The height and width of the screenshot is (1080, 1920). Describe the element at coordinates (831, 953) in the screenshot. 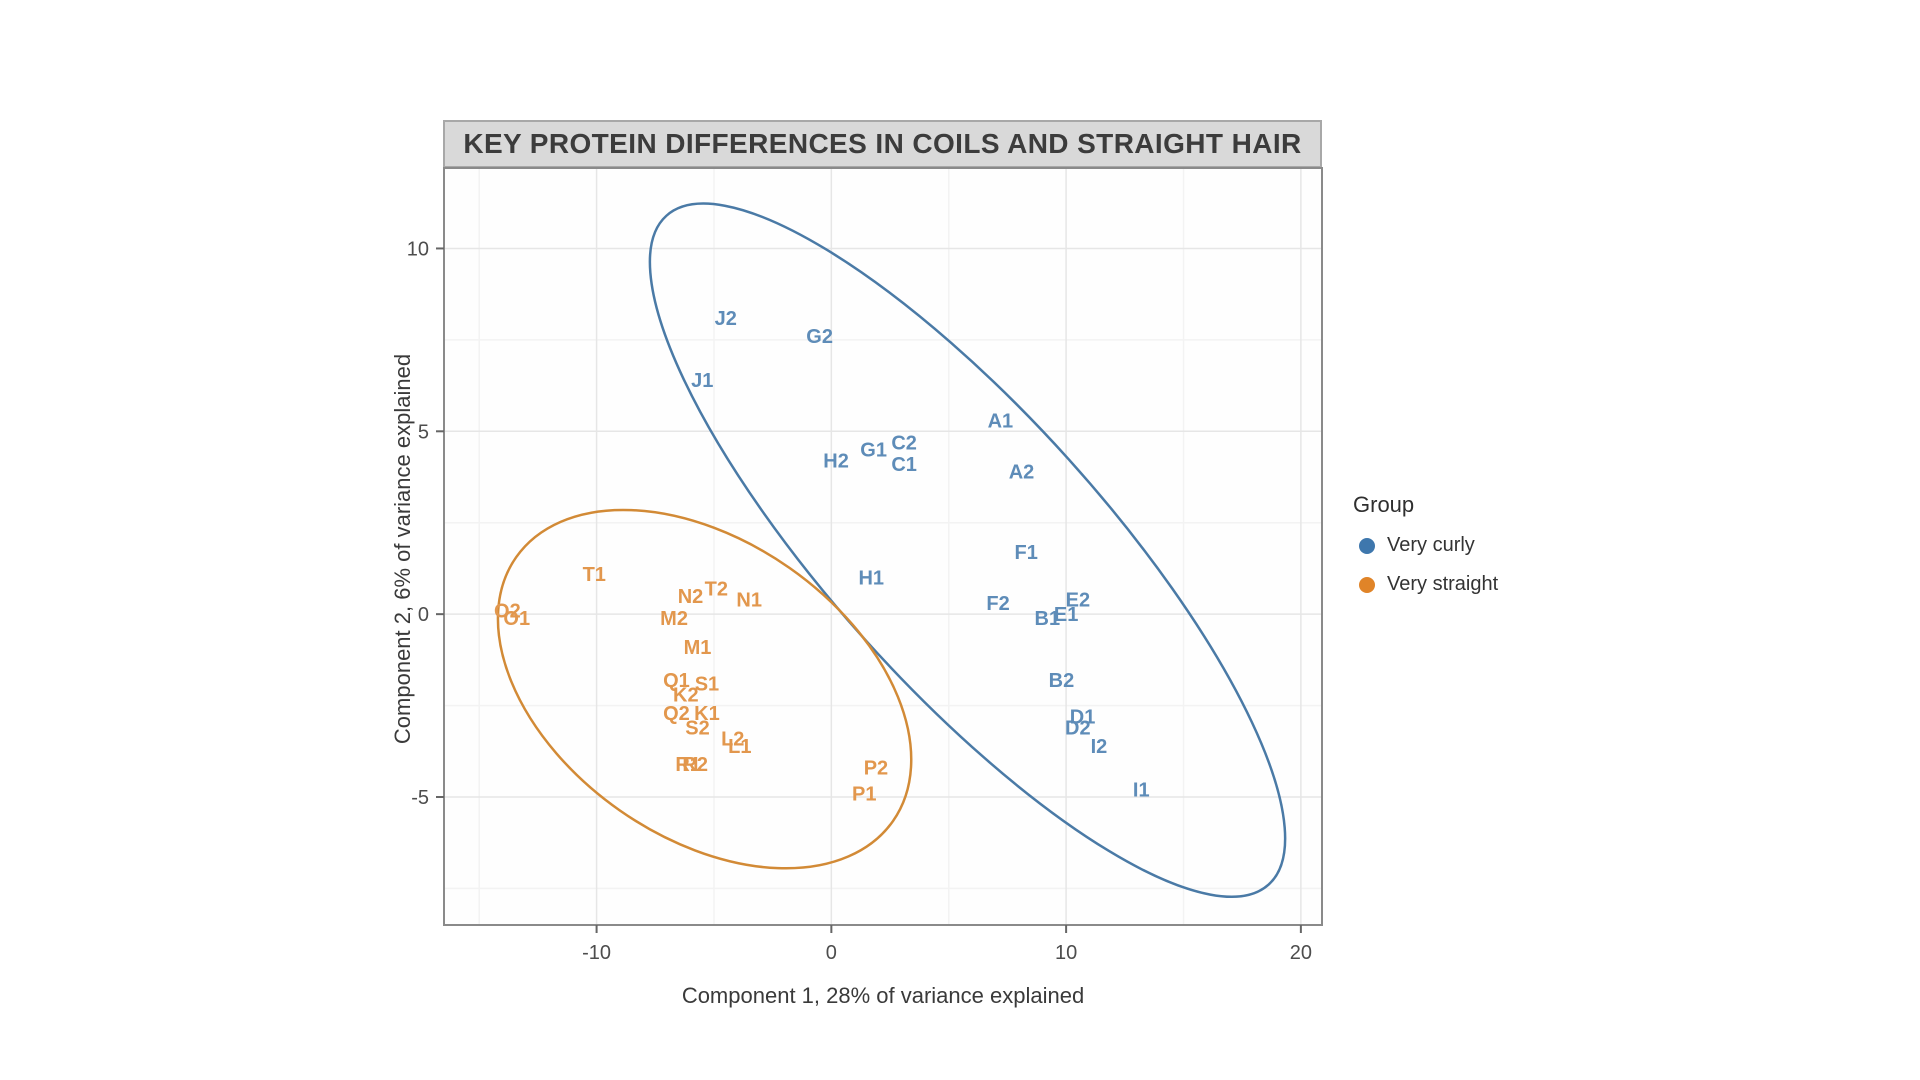

I see `x-tick-label: 0` at that location.